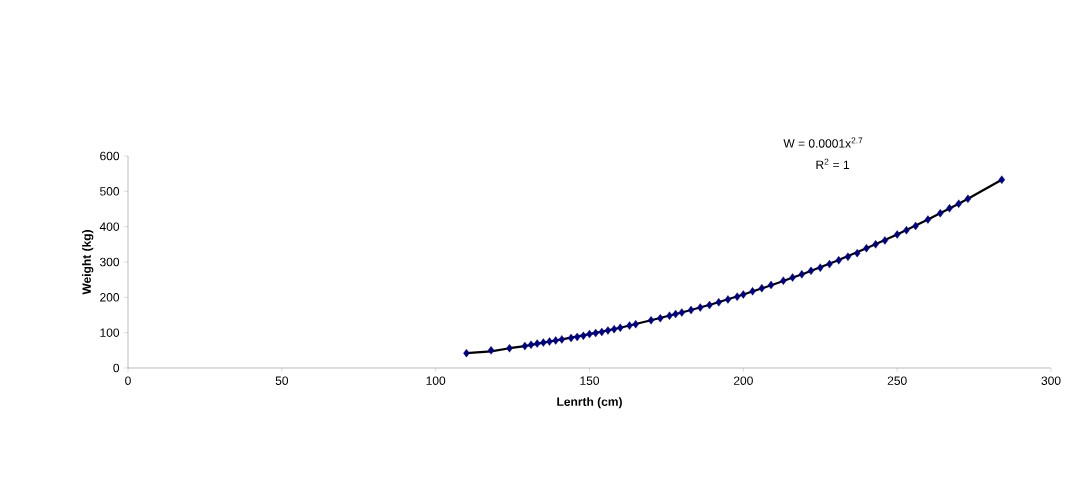 The height and width of the screenshot is (479, 1083). Describe the element at coordinates (282, 380) in the screenshot. I see `x-tick-label: 50` at that location.